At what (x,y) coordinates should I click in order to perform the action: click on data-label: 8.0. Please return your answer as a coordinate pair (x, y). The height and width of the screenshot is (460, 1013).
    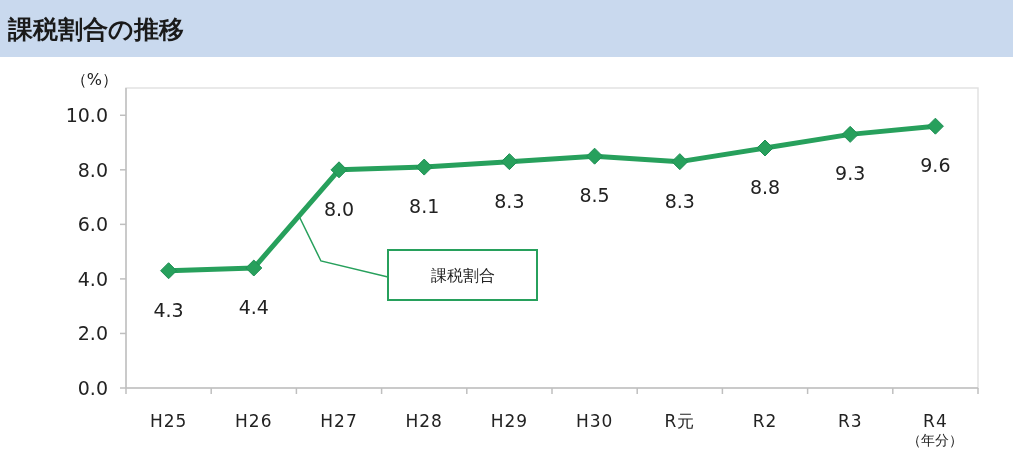
    Looking at the image, I should click on (339, 208).